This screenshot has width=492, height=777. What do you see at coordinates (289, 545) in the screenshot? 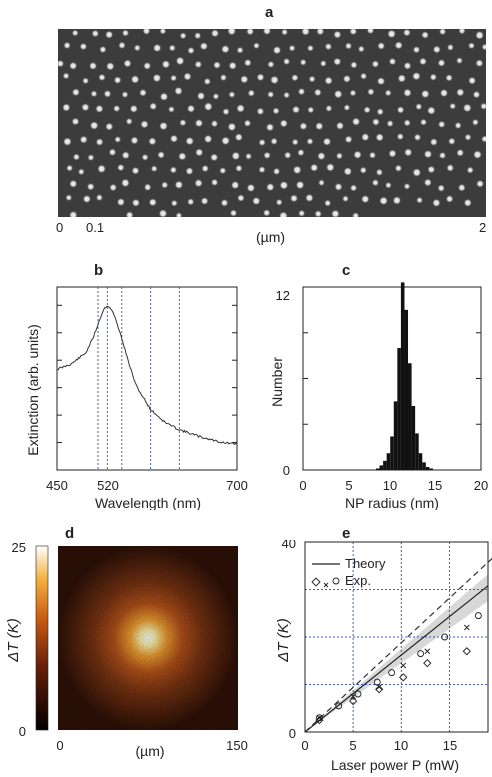
I see `ytick-e-40: 40` at bounding box center [289, 545].